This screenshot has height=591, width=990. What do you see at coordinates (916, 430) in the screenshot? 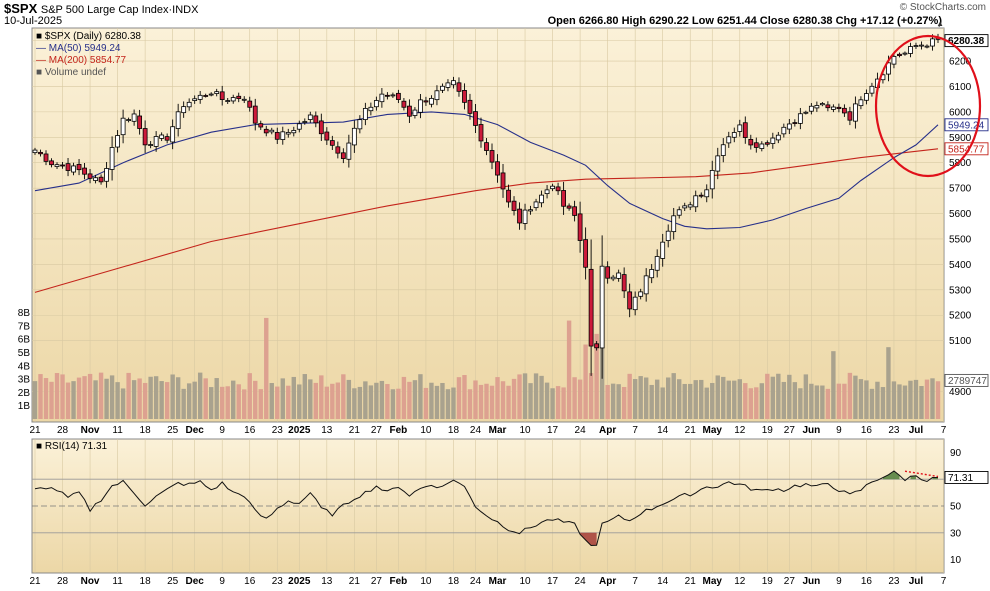
I see `x-tick-label: Jul` at bounding box center [916, 430].